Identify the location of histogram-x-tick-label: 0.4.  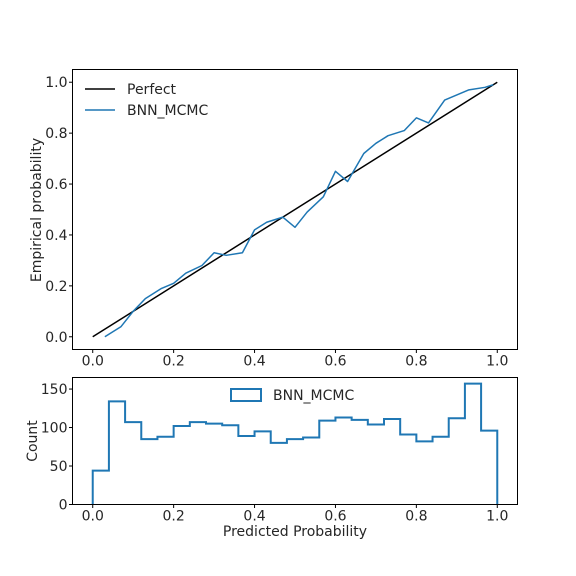
(254, 517).